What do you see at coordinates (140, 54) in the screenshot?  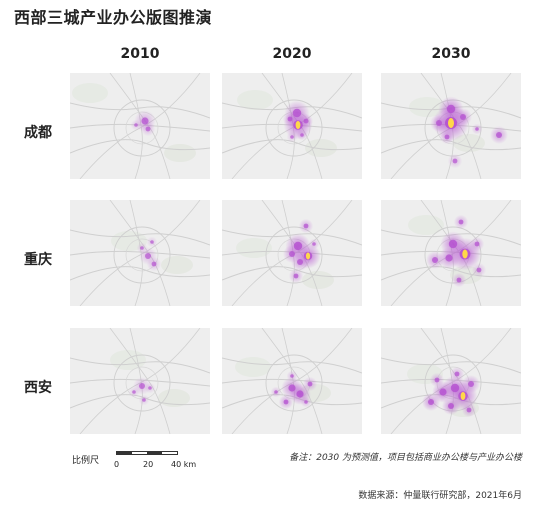 I see `year-label-2010: 2010` at bounding box center [140, 54].